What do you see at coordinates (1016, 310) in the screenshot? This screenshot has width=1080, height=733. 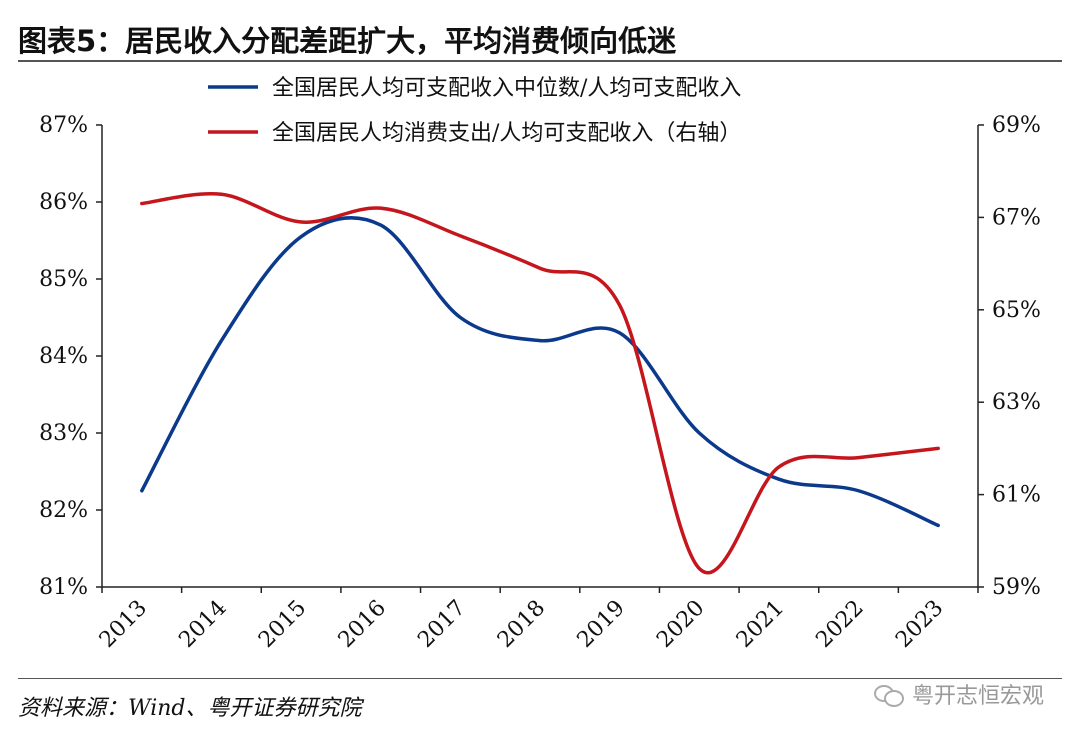 I see `right-tick-label: 65%` at bounding box center [1016, 310].